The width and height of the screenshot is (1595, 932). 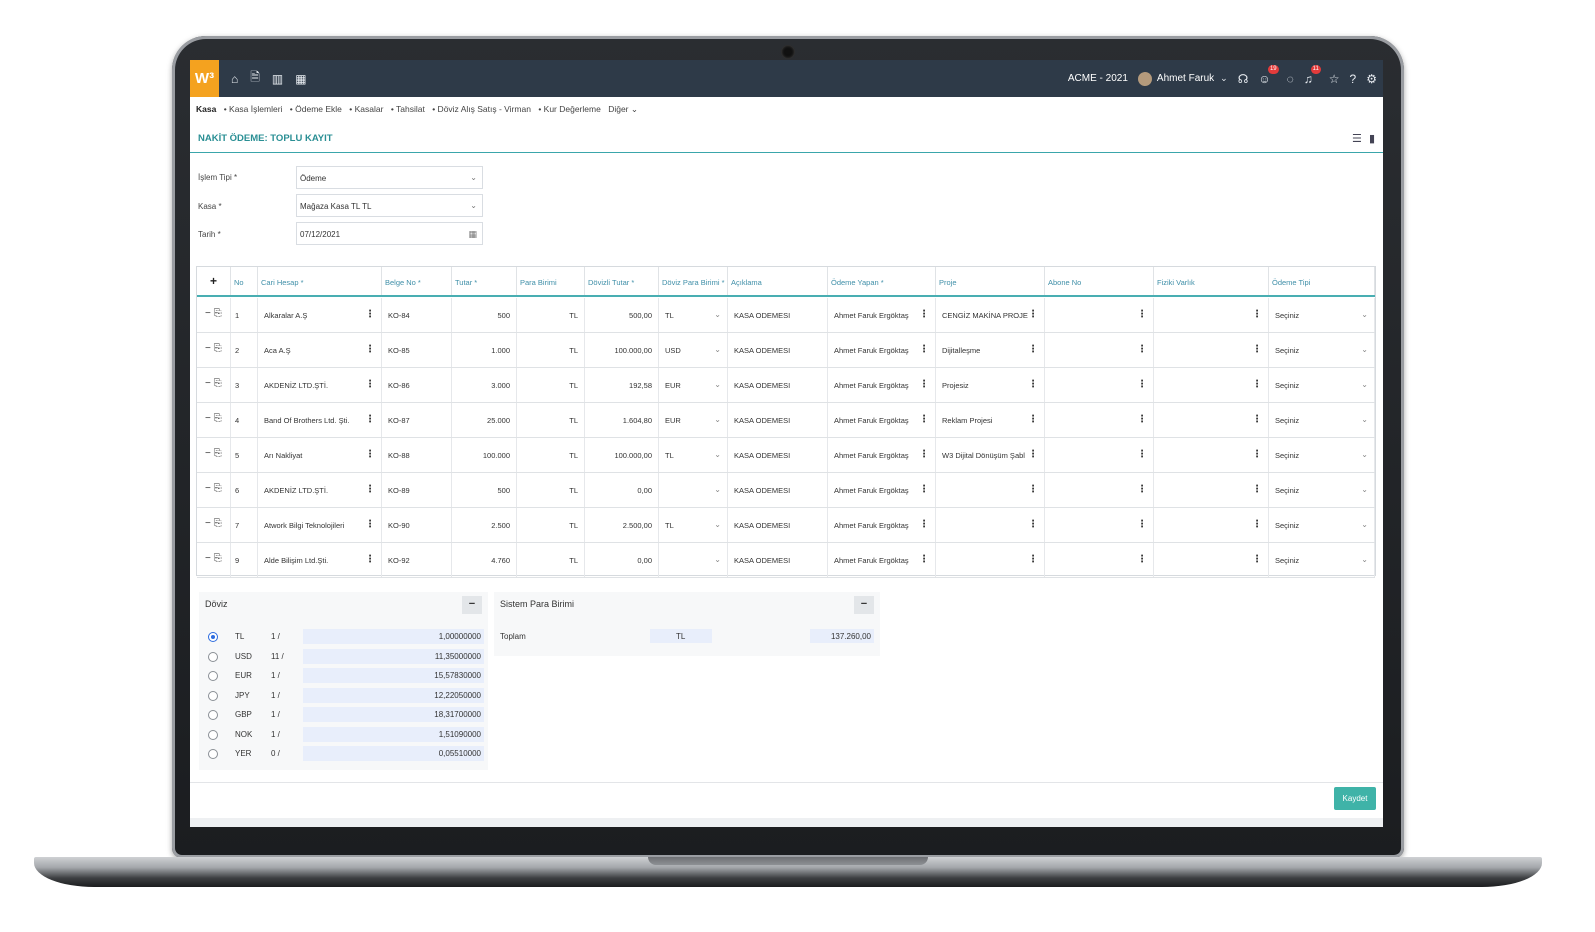 What do you see at coordinates (622, 525) in the screenshot?
I see `table-cell: 2.500,00` at bounding box center [622, 525].